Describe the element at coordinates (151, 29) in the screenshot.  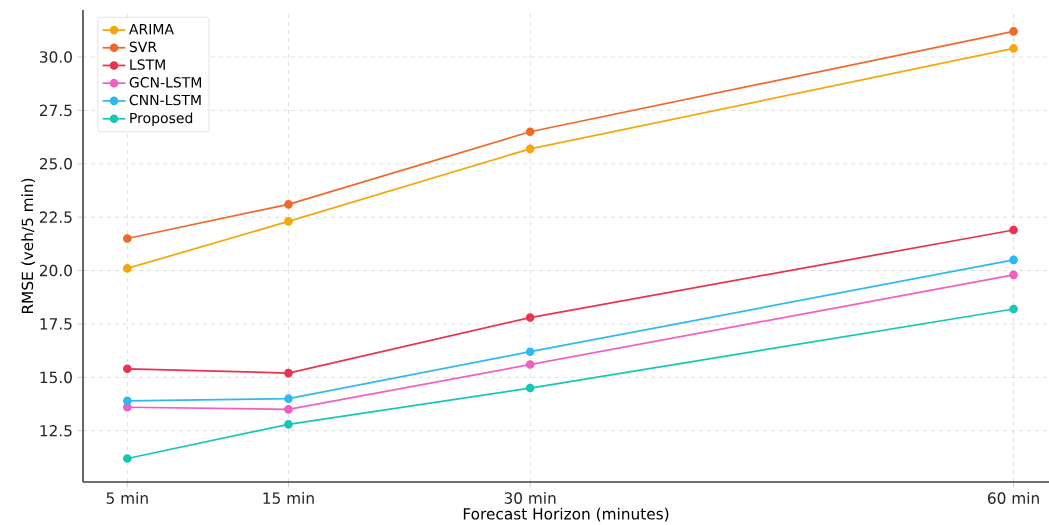
I see `legend-label: ARIMA` at that location.